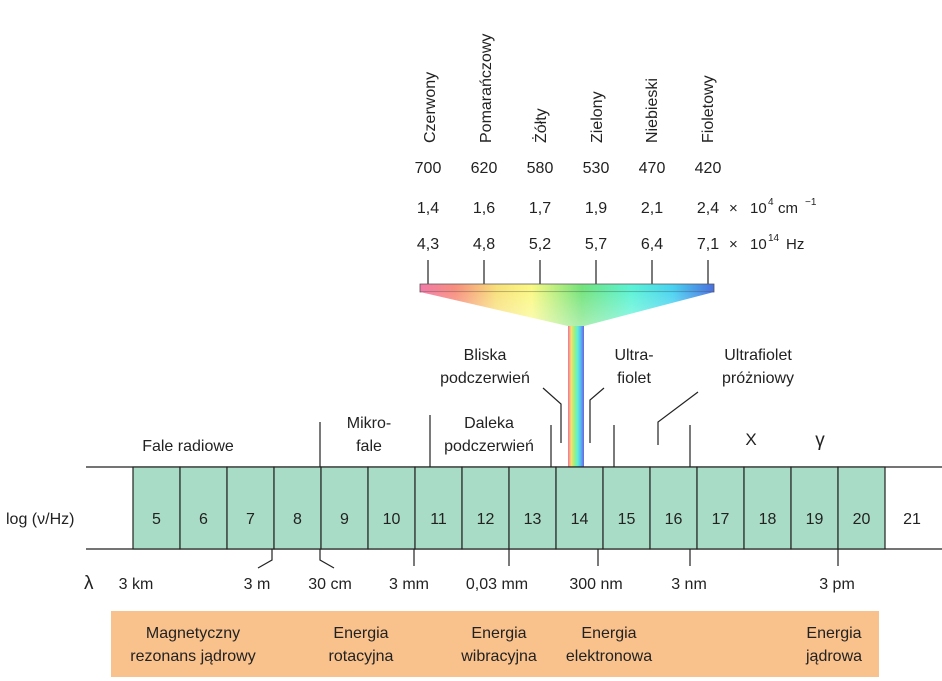  Describe the element at coordinates (486, 88) in the screenshot. I see `color-name-orange: Pomarańczowy` at that location.